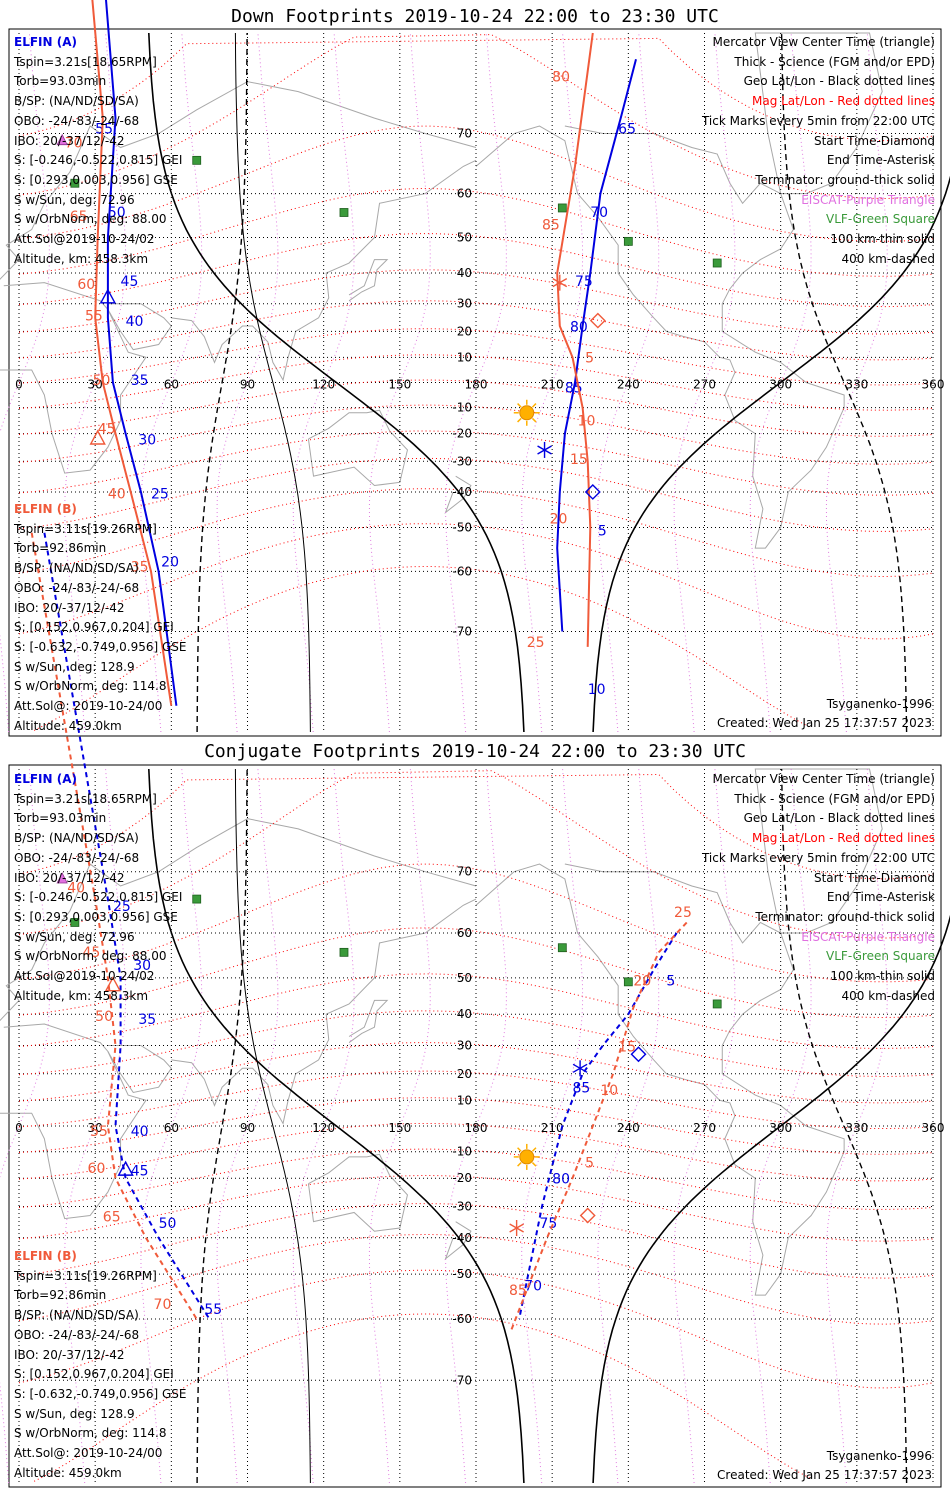 The width and height of the screenshot is (950, 1500). What do you see at coordinates (880, 956) in the screenshot?
I see `legend-entry: VLF-Green Square` at bounding box center [880, 956].